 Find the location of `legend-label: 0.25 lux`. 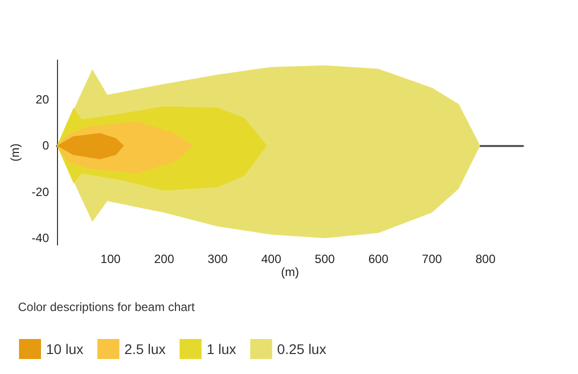

legend-label: 0.25 lux is located at coordinates (301, 349).